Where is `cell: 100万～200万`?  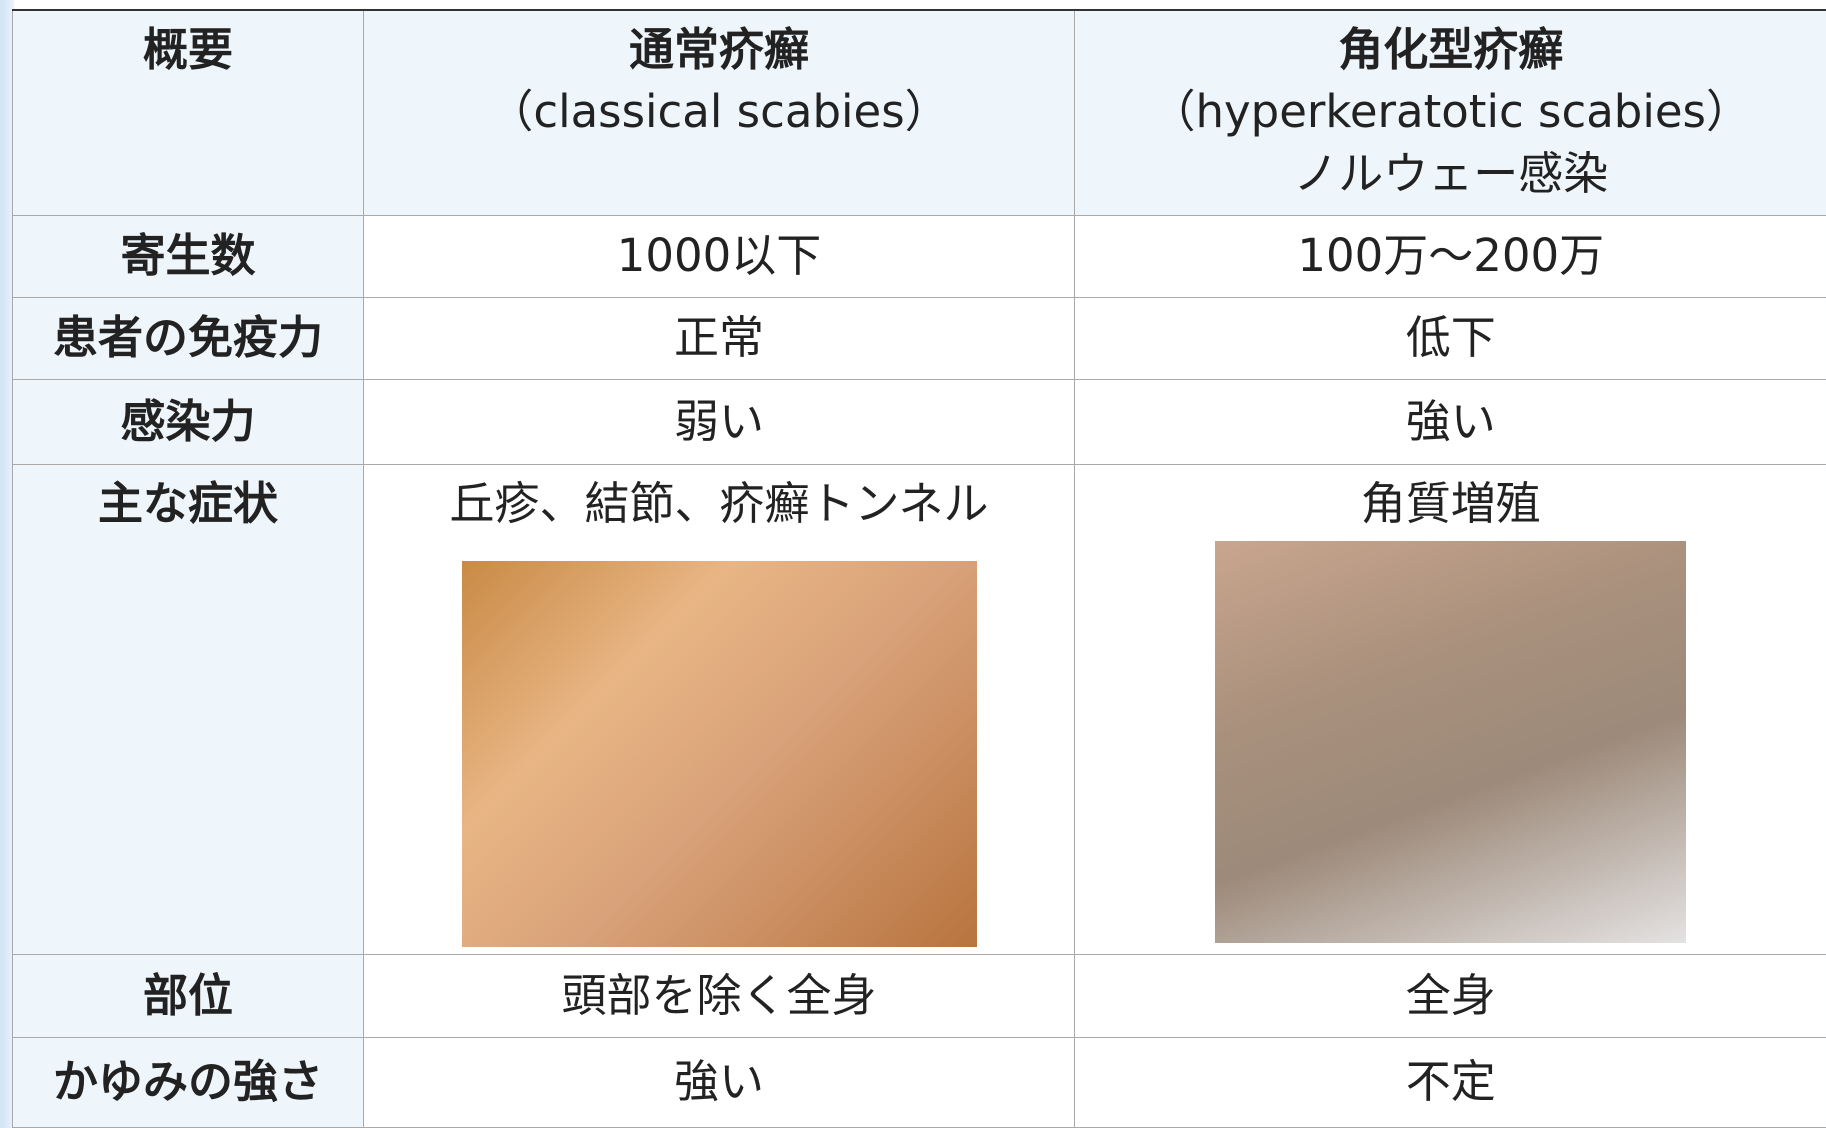
cell: 100万～200万 is located at coordinates (1450, 256).